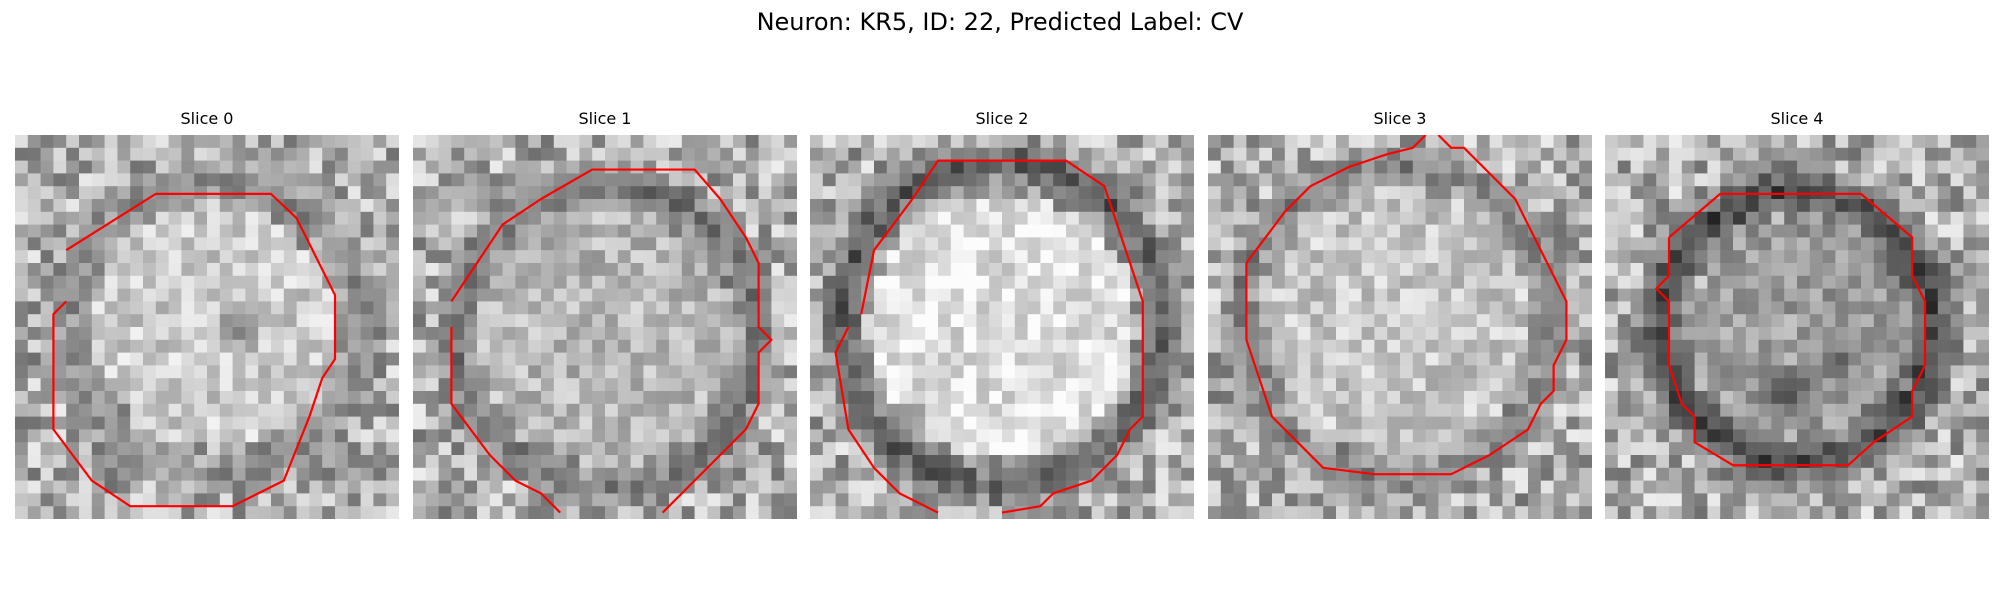  What do you see at coordinates (1000, 22) in the screenshot?
I see `figure-title: Neuron: KR5, ID: 22, Predicted Label: CV` at bounding box center [1000, 22].